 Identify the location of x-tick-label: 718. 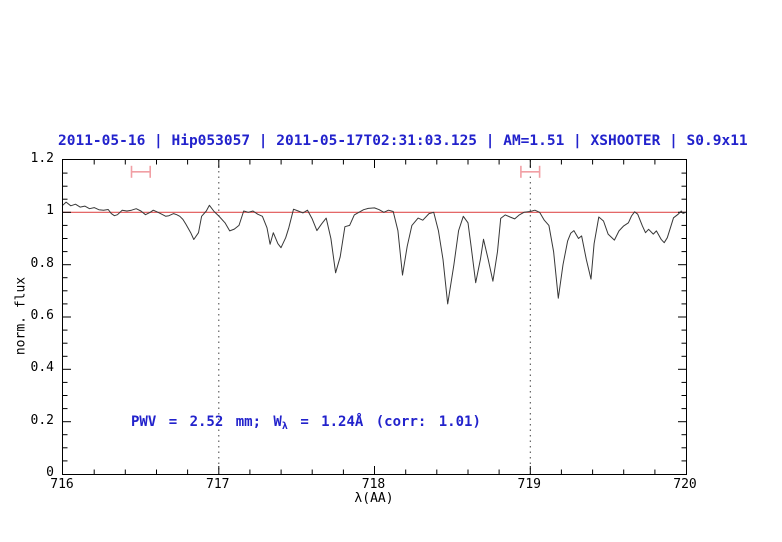
(373, 484).